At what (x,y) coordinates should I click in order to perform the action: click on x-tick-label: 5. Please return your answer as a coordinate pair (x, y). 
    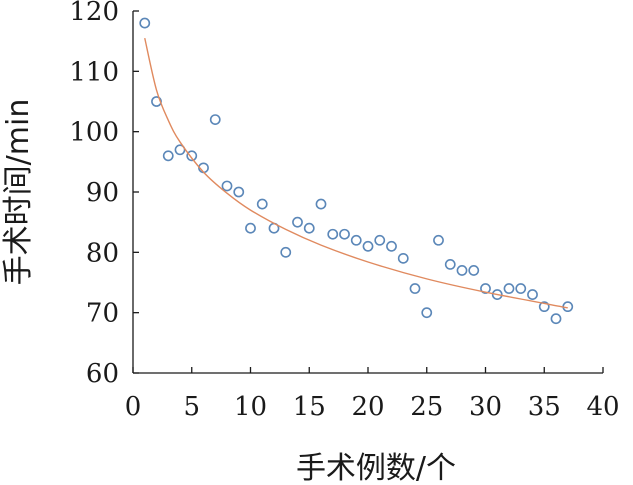
    Looking at the image, I should click on (191, 407).